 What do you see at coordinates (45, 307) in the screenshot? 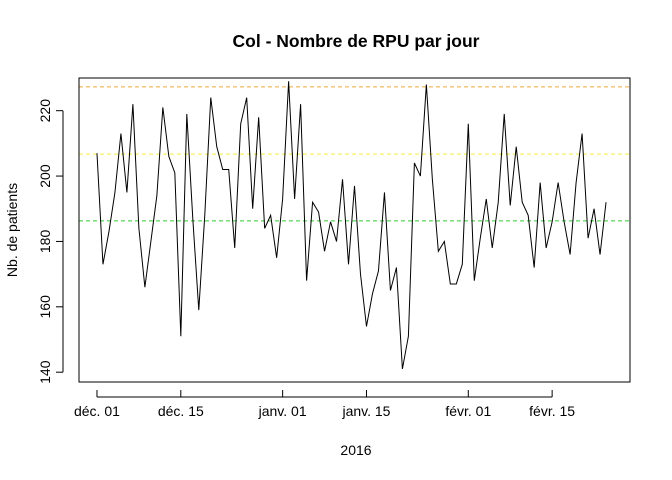
I see `y-tick-label: 160` at bounding box center [45, 307].